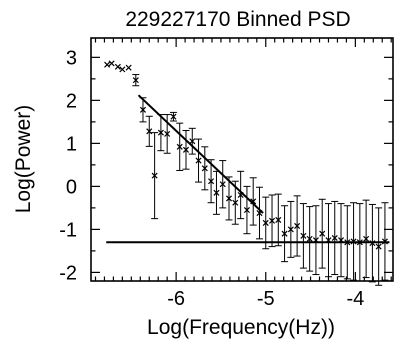 The height and width of the screenshot is (348, 402). Describe the element at coordinates (266, 299) in the screenshot. I see `x-tick-label: -5` at that location.